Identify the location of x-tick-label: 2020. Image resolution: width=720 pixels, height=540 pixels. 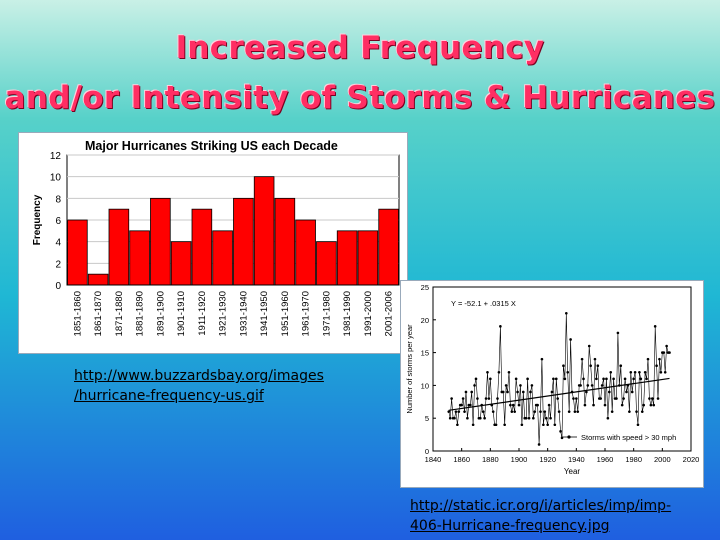
(691, 459).